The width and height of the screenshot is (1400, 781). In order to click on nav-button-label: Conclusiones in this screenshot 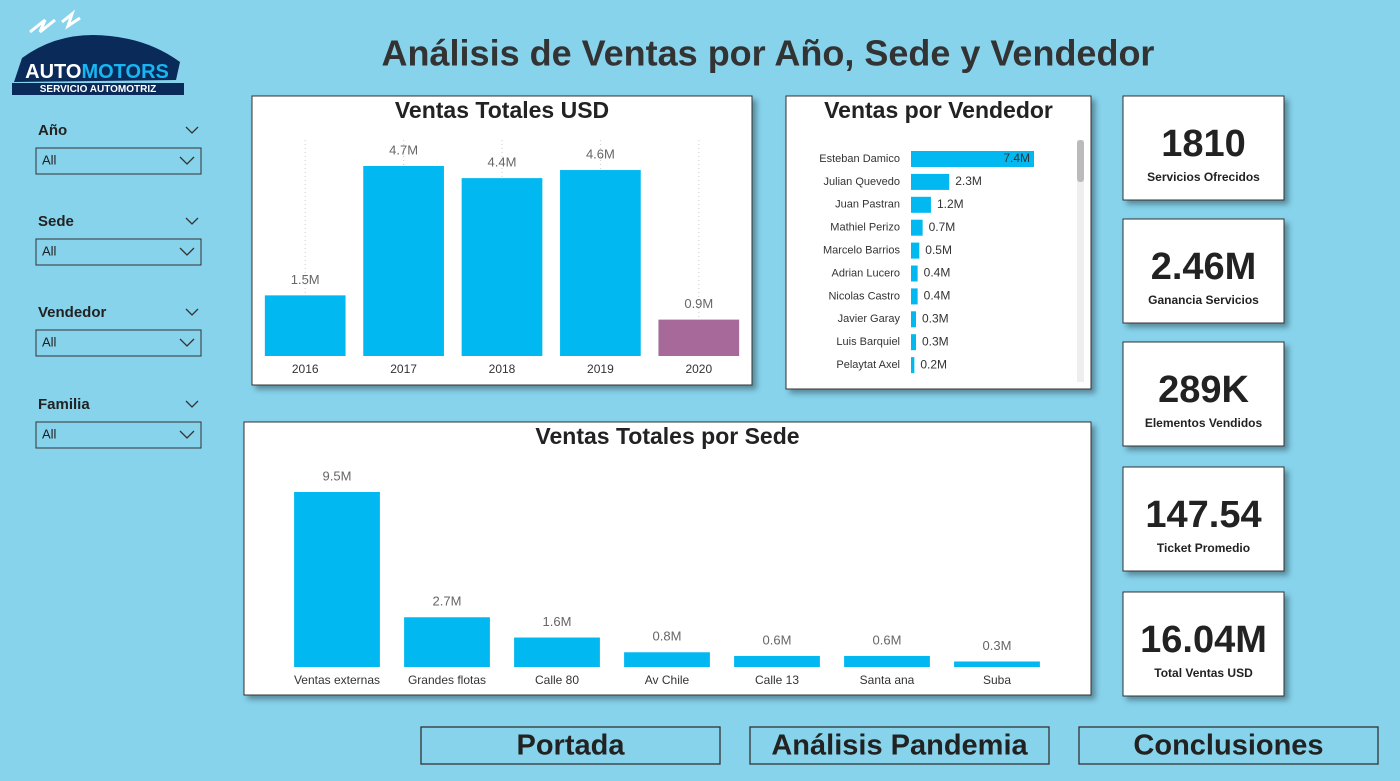, I will do `click(1228, 746)`.